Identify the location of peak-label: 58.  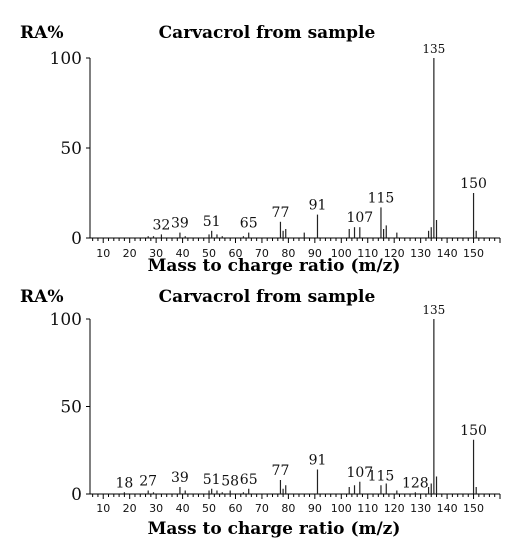
(230, 482).